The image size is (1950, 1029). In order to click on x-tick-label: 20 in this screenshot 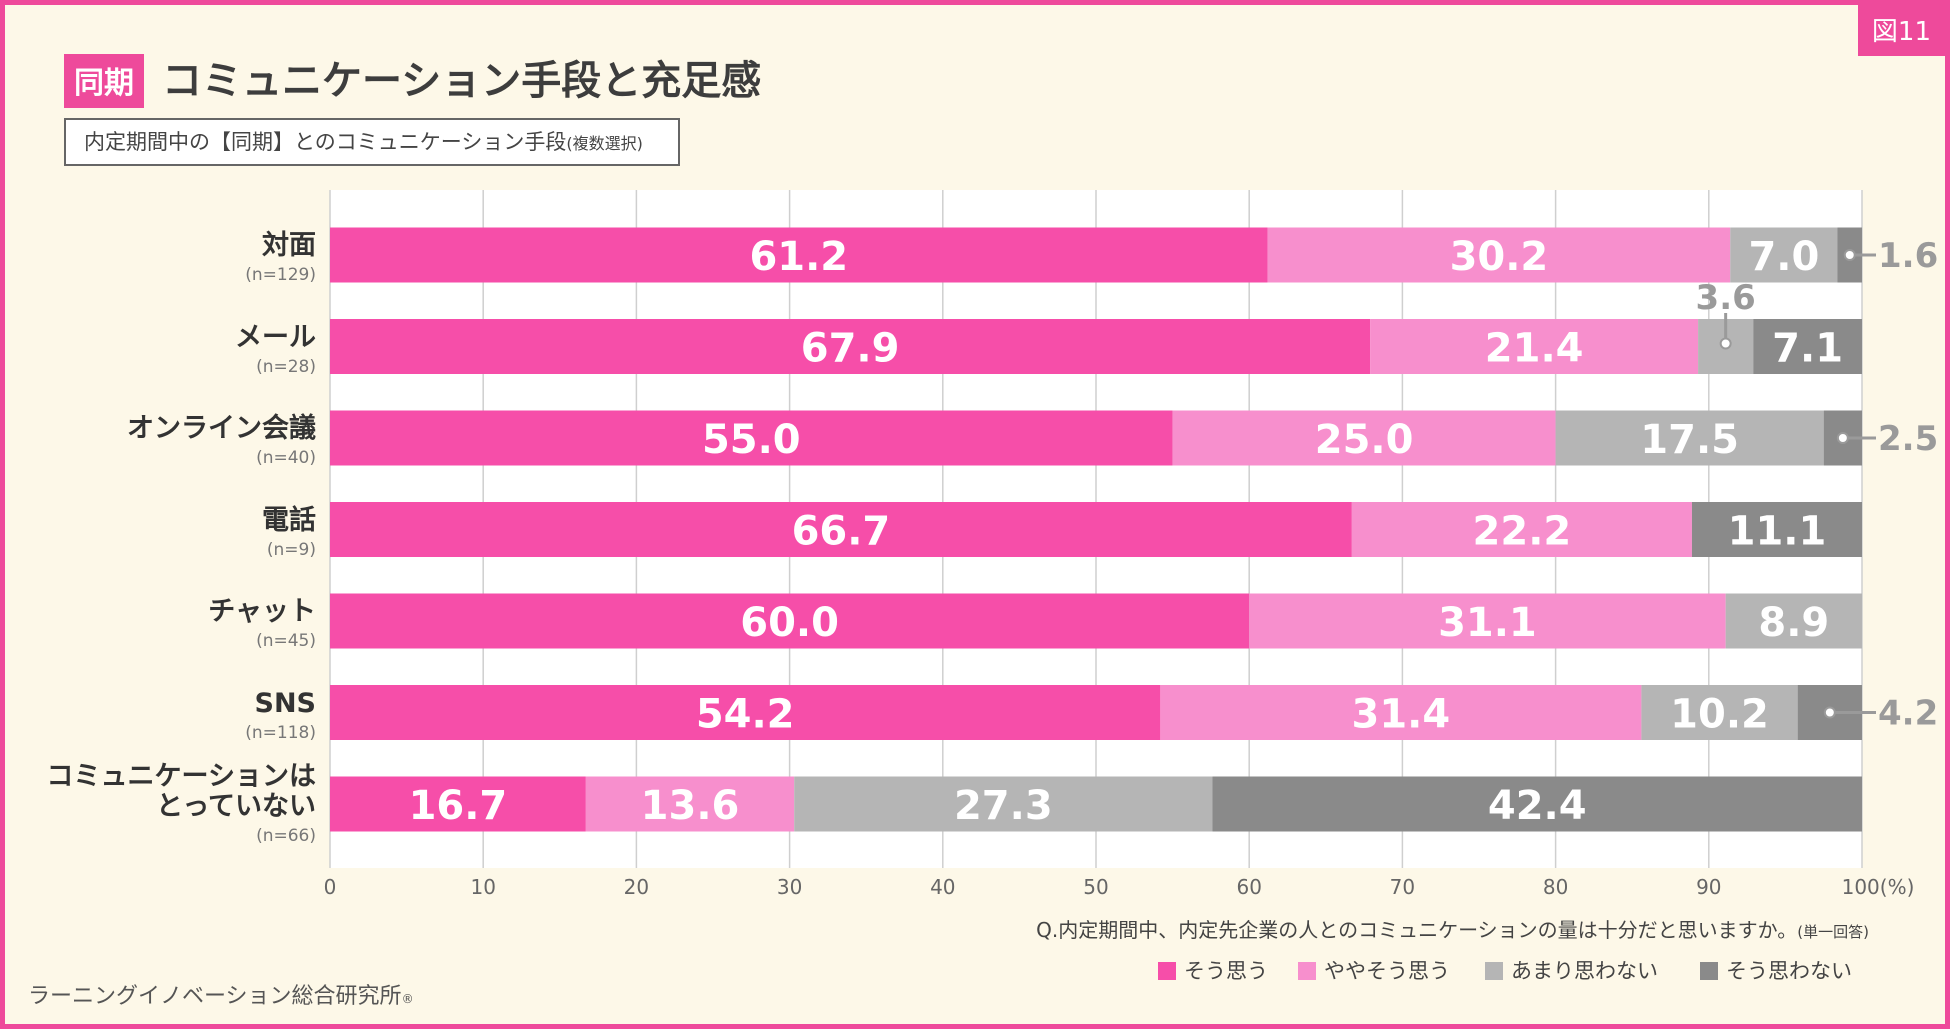, I will do `click(636, 887)`.